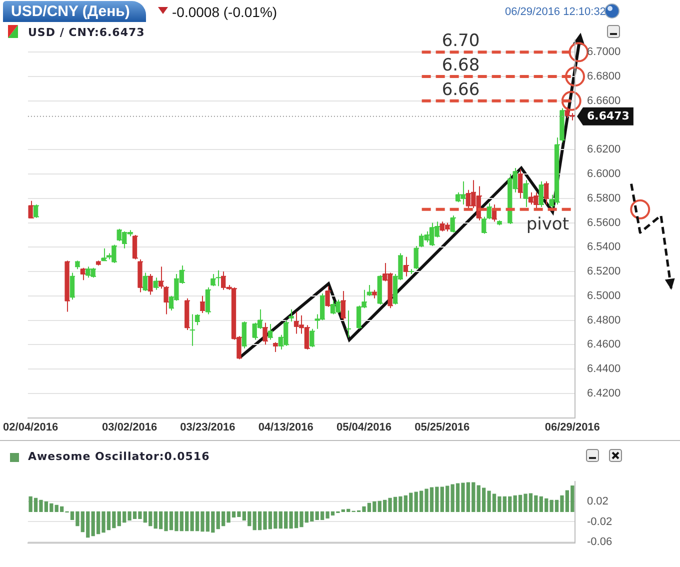 The height and width of the screenshot is (567, 680). Describe the element at coordinates (225, 12) in the screenshot. I see `chart-subtitle: -0.0008 (-0.01%)` at that location.